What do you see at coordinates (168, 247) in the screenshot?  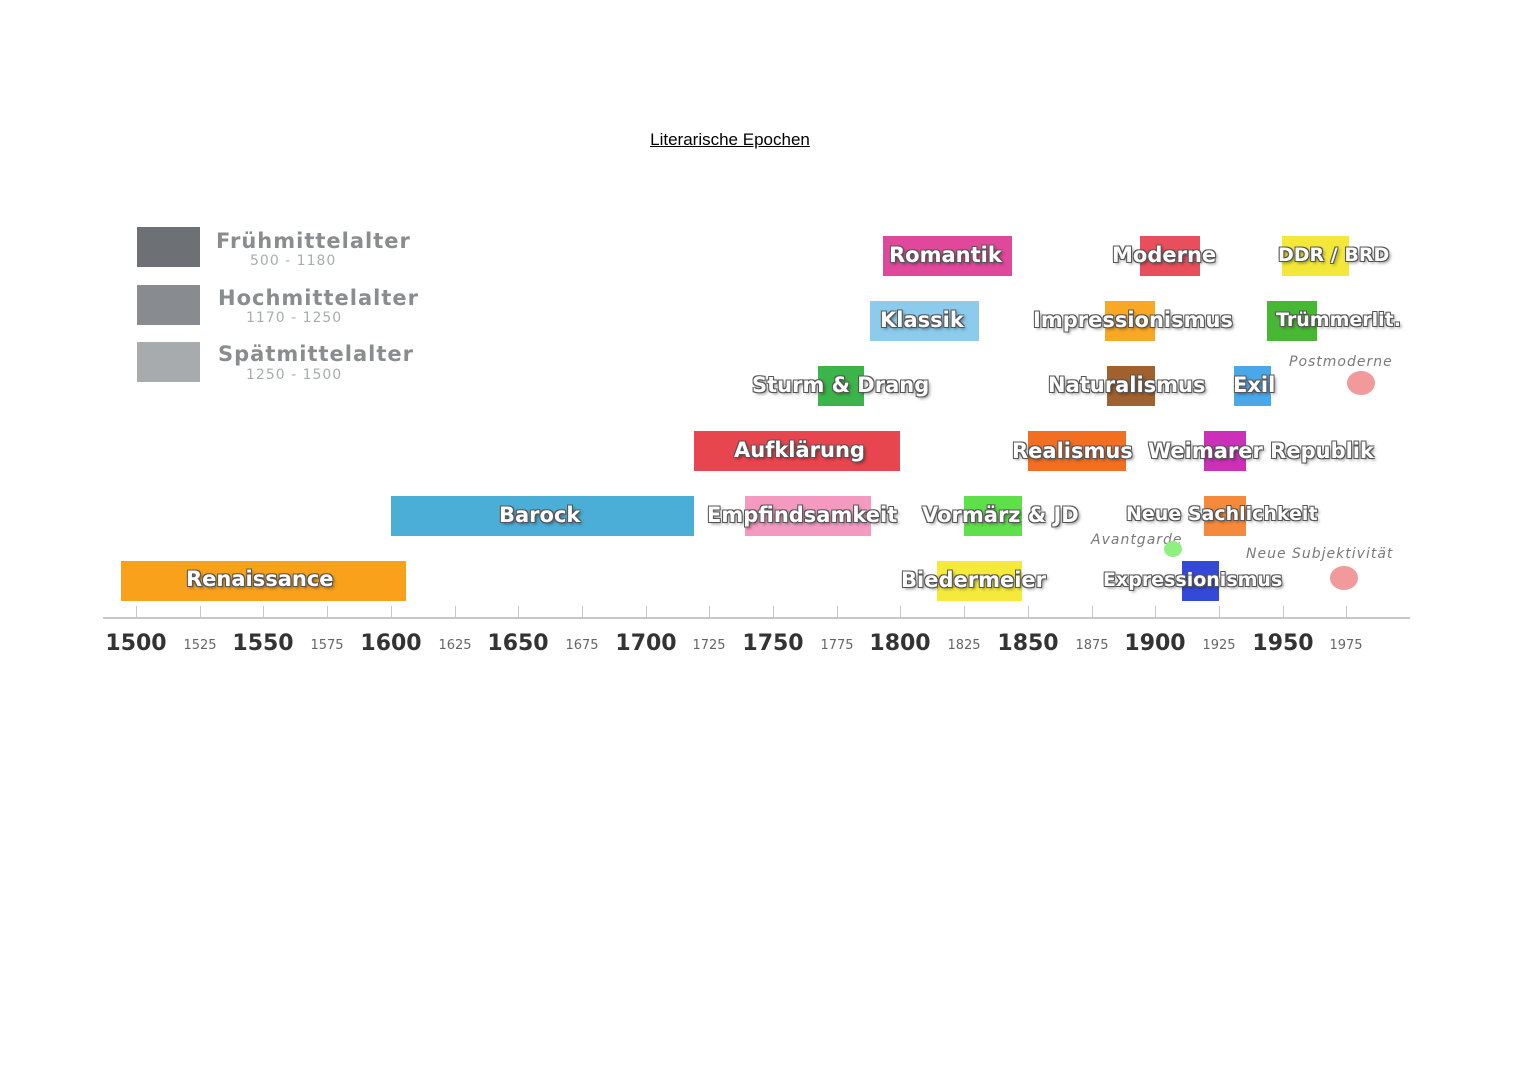 I see `legend-swatch-fruehmittelalter` at bounding box center [168, 247].